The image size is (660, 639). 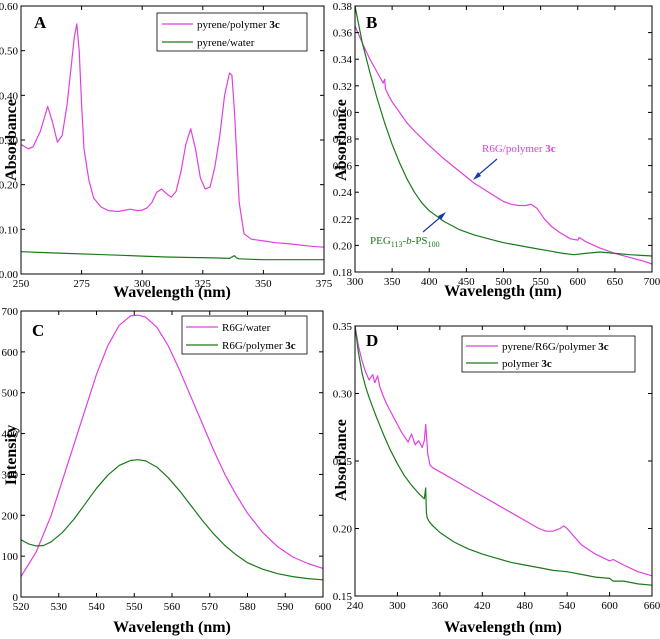 What do you see at coordinates (343, 327) in the screenshot?
I see `panel-d-ytick-label: 0.35` at bounding box center [343, 327].